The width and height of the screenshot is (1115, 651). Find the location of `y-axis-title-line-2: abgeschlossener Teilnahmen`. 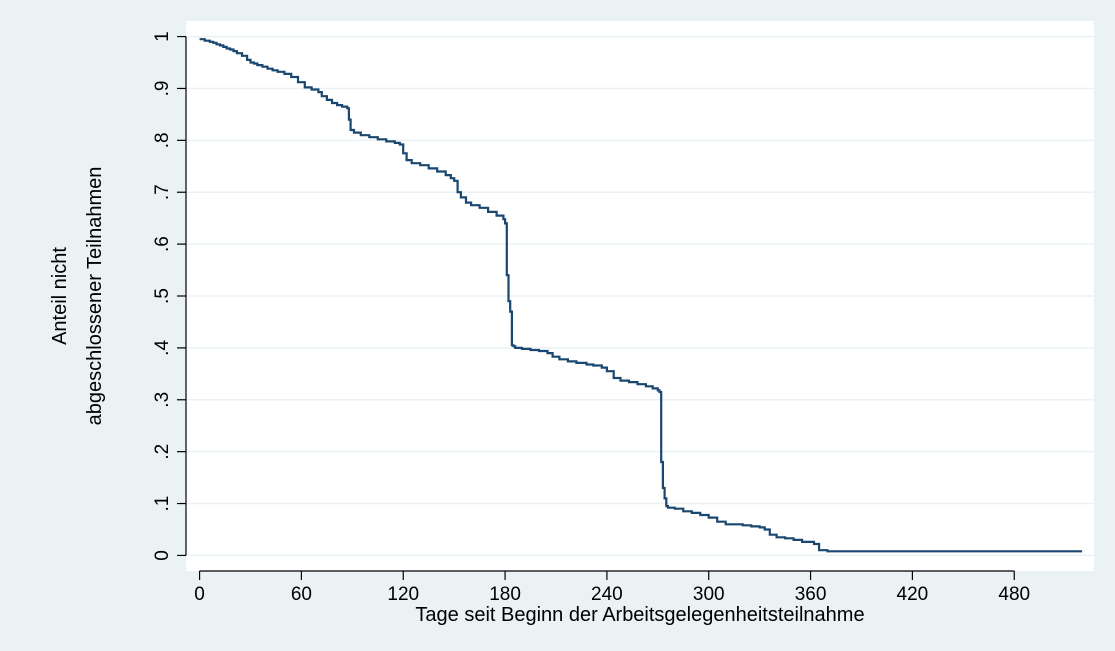

y-axis-title-line-2: abgeschlossener Teilnahmen is located at coordinates (95, 296).